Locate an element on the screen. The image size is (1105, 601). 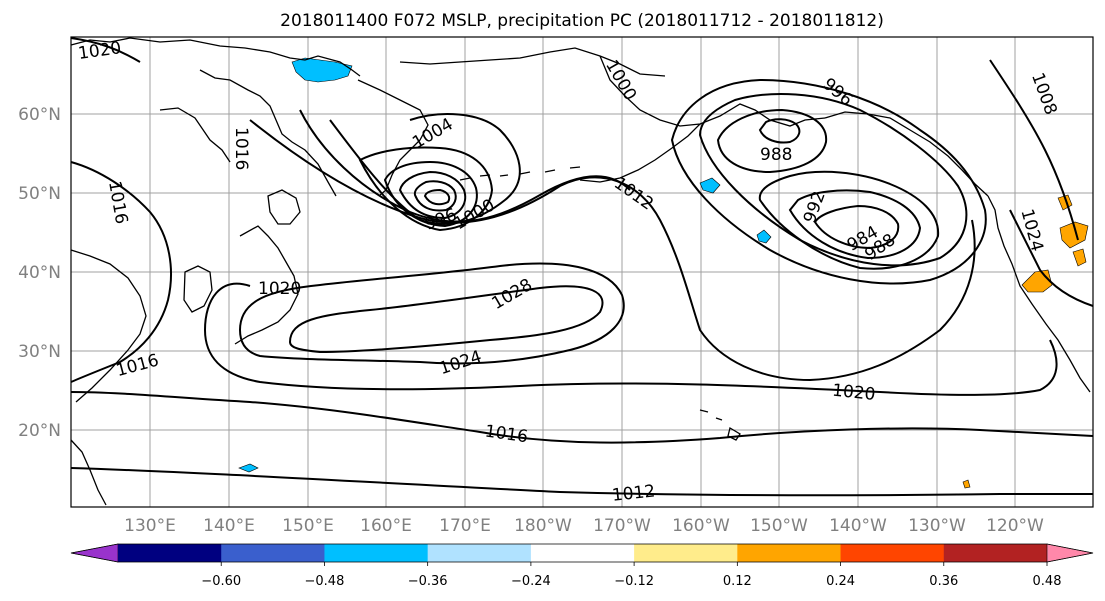
coastline-asia-north is located at coordinates (215, 57).